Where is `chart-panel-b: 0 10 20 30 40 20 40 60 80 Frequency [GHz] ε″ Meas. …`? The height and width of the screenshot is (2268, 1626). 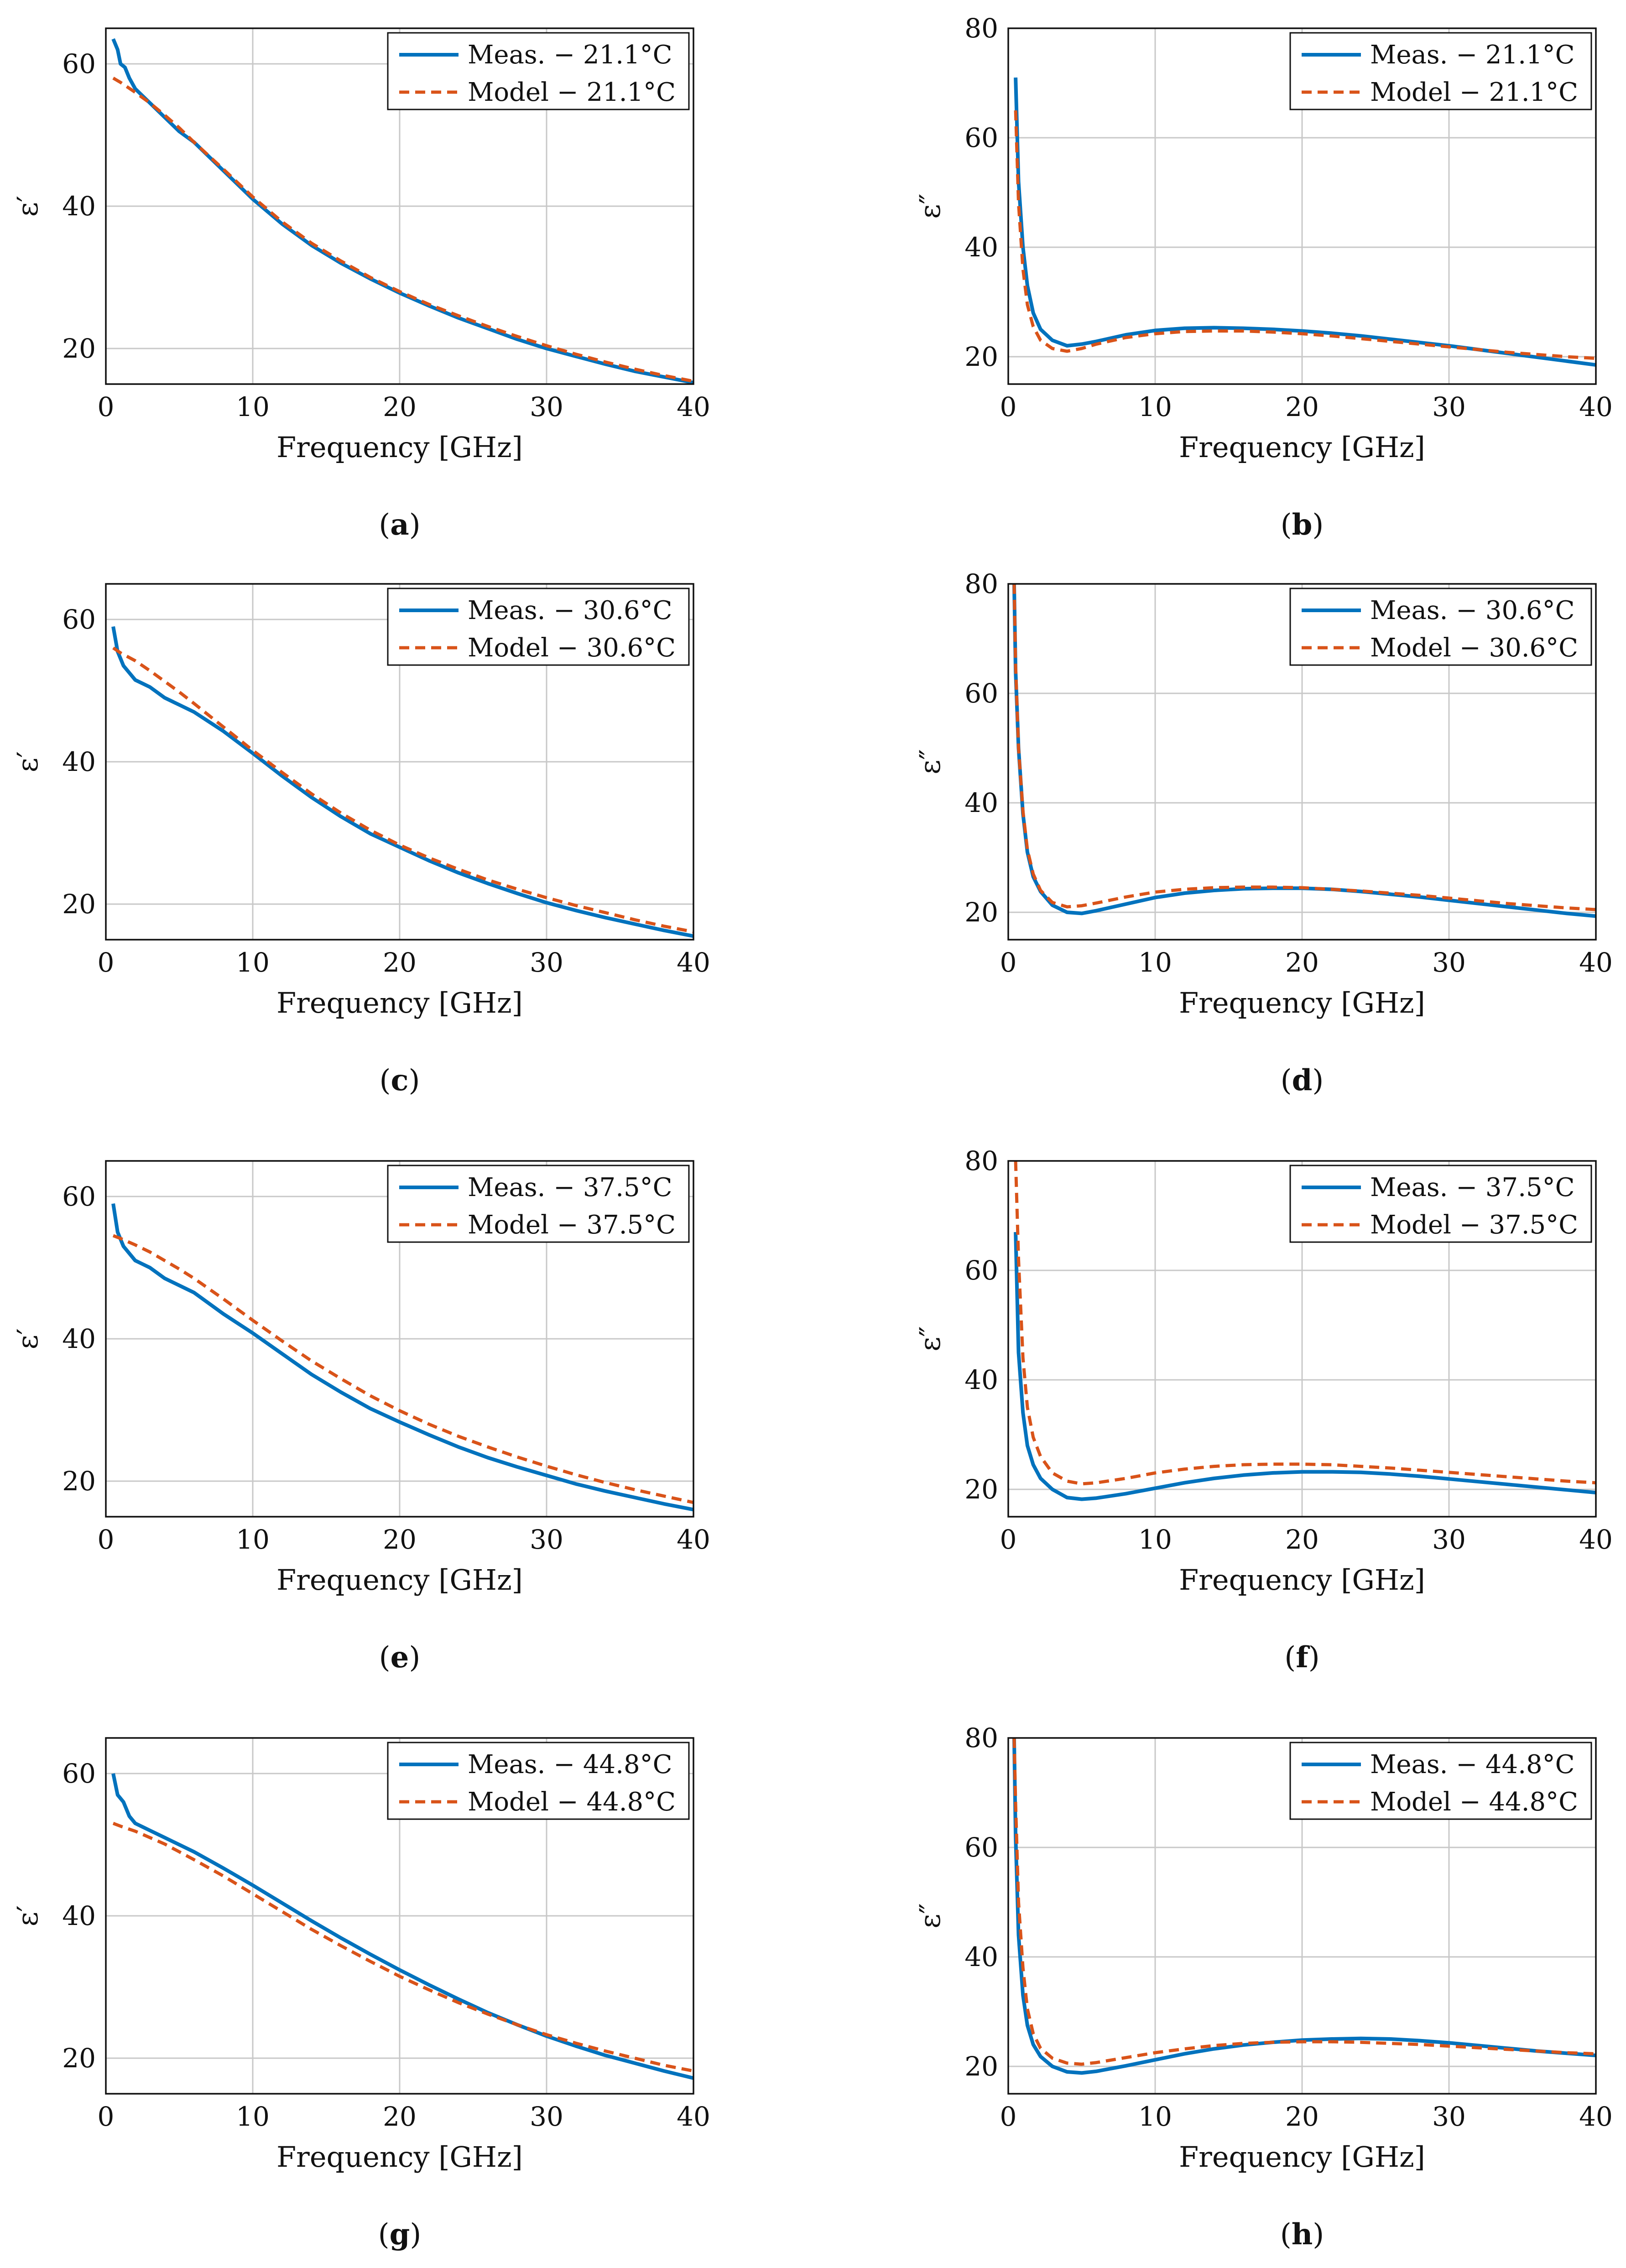
chart-panel-b: 0 10 20 30 40 20 40 60 80 Frequency [GHz] ε″ Meas. … is located at coordinates (1263, 277).